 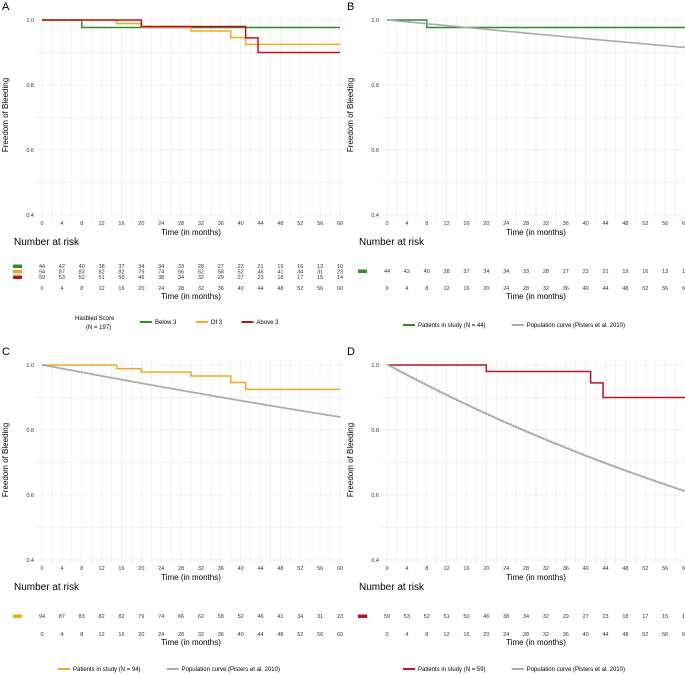 I want to click on risk-value: 58, so click(x=221, y=273).